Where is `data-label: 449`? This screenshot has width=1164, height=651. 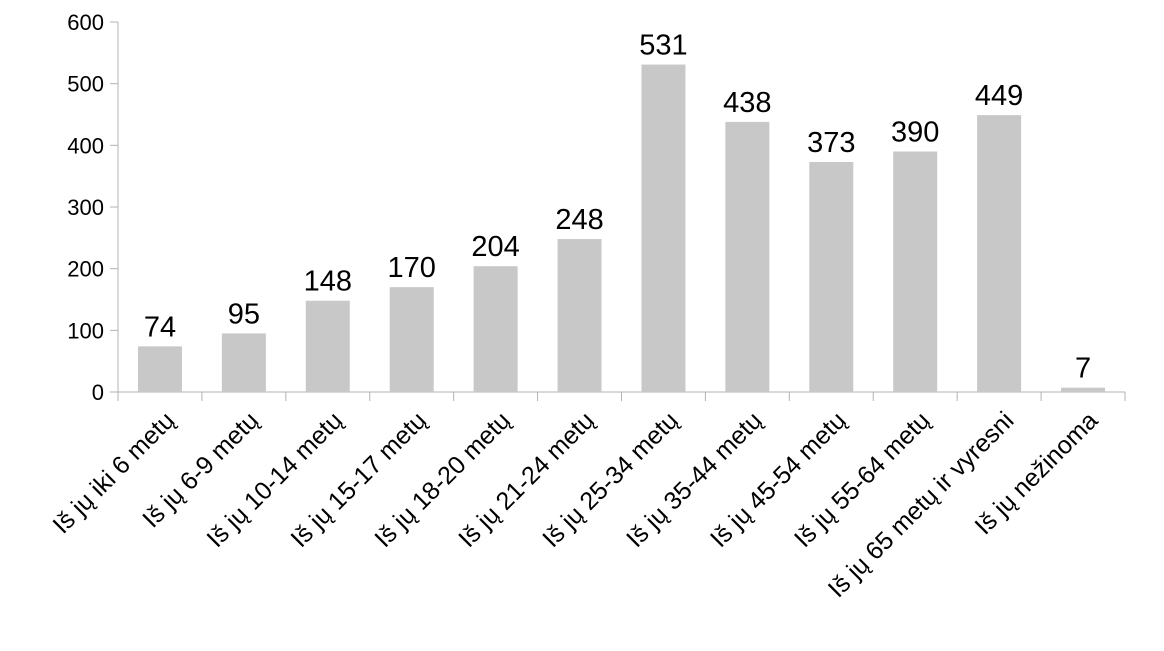 data-label: 449 is located at coordinates (999, 96).